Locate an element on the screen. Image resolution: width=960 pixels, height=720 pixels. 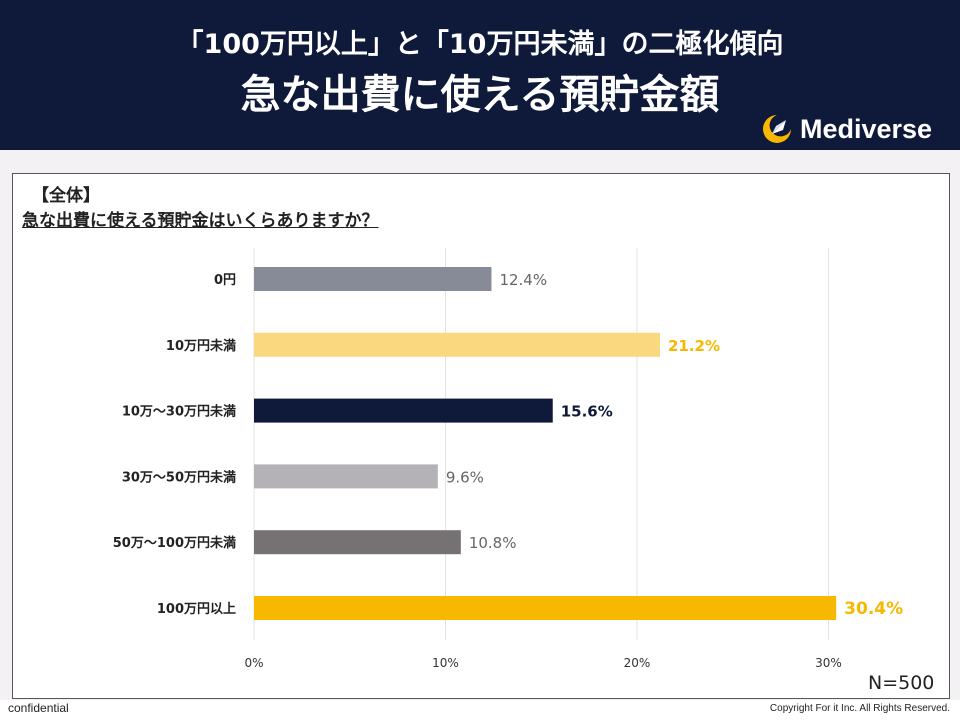
x-tick-label: 30% is located at coordinates (828, 663).